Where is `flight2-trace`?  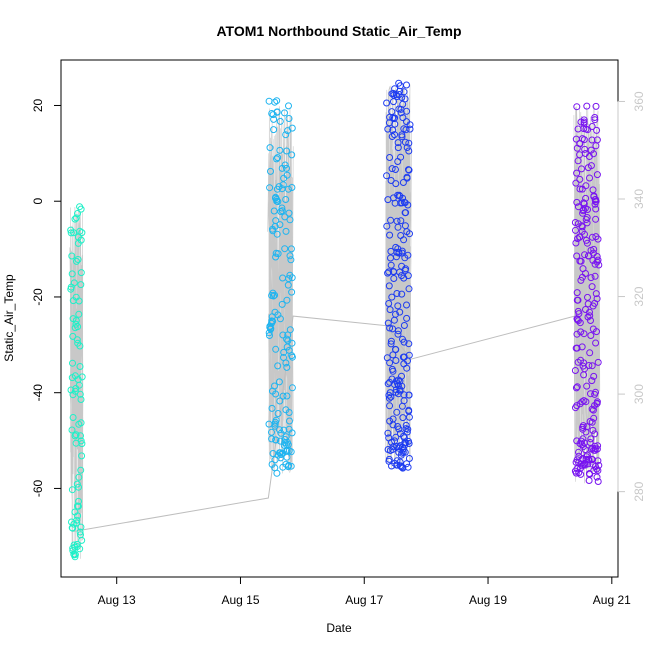
flight2-trace is located at coordinates (280, 290).